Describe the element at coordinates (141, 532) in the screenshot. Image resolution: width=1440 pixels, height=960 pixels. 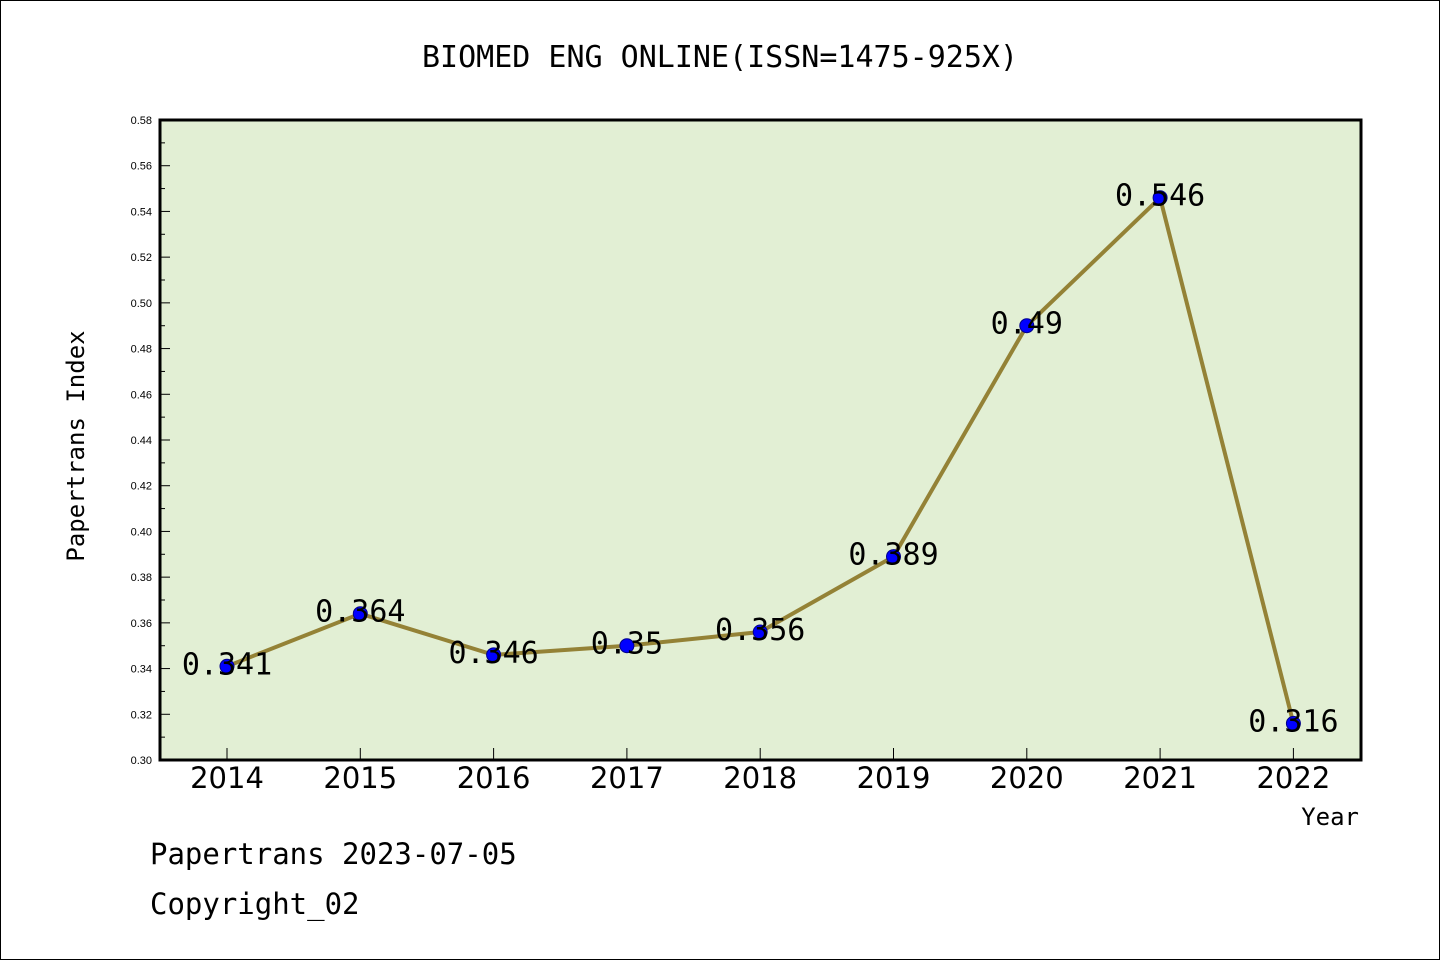
I see `y-tick-label: 0.40` at that location.